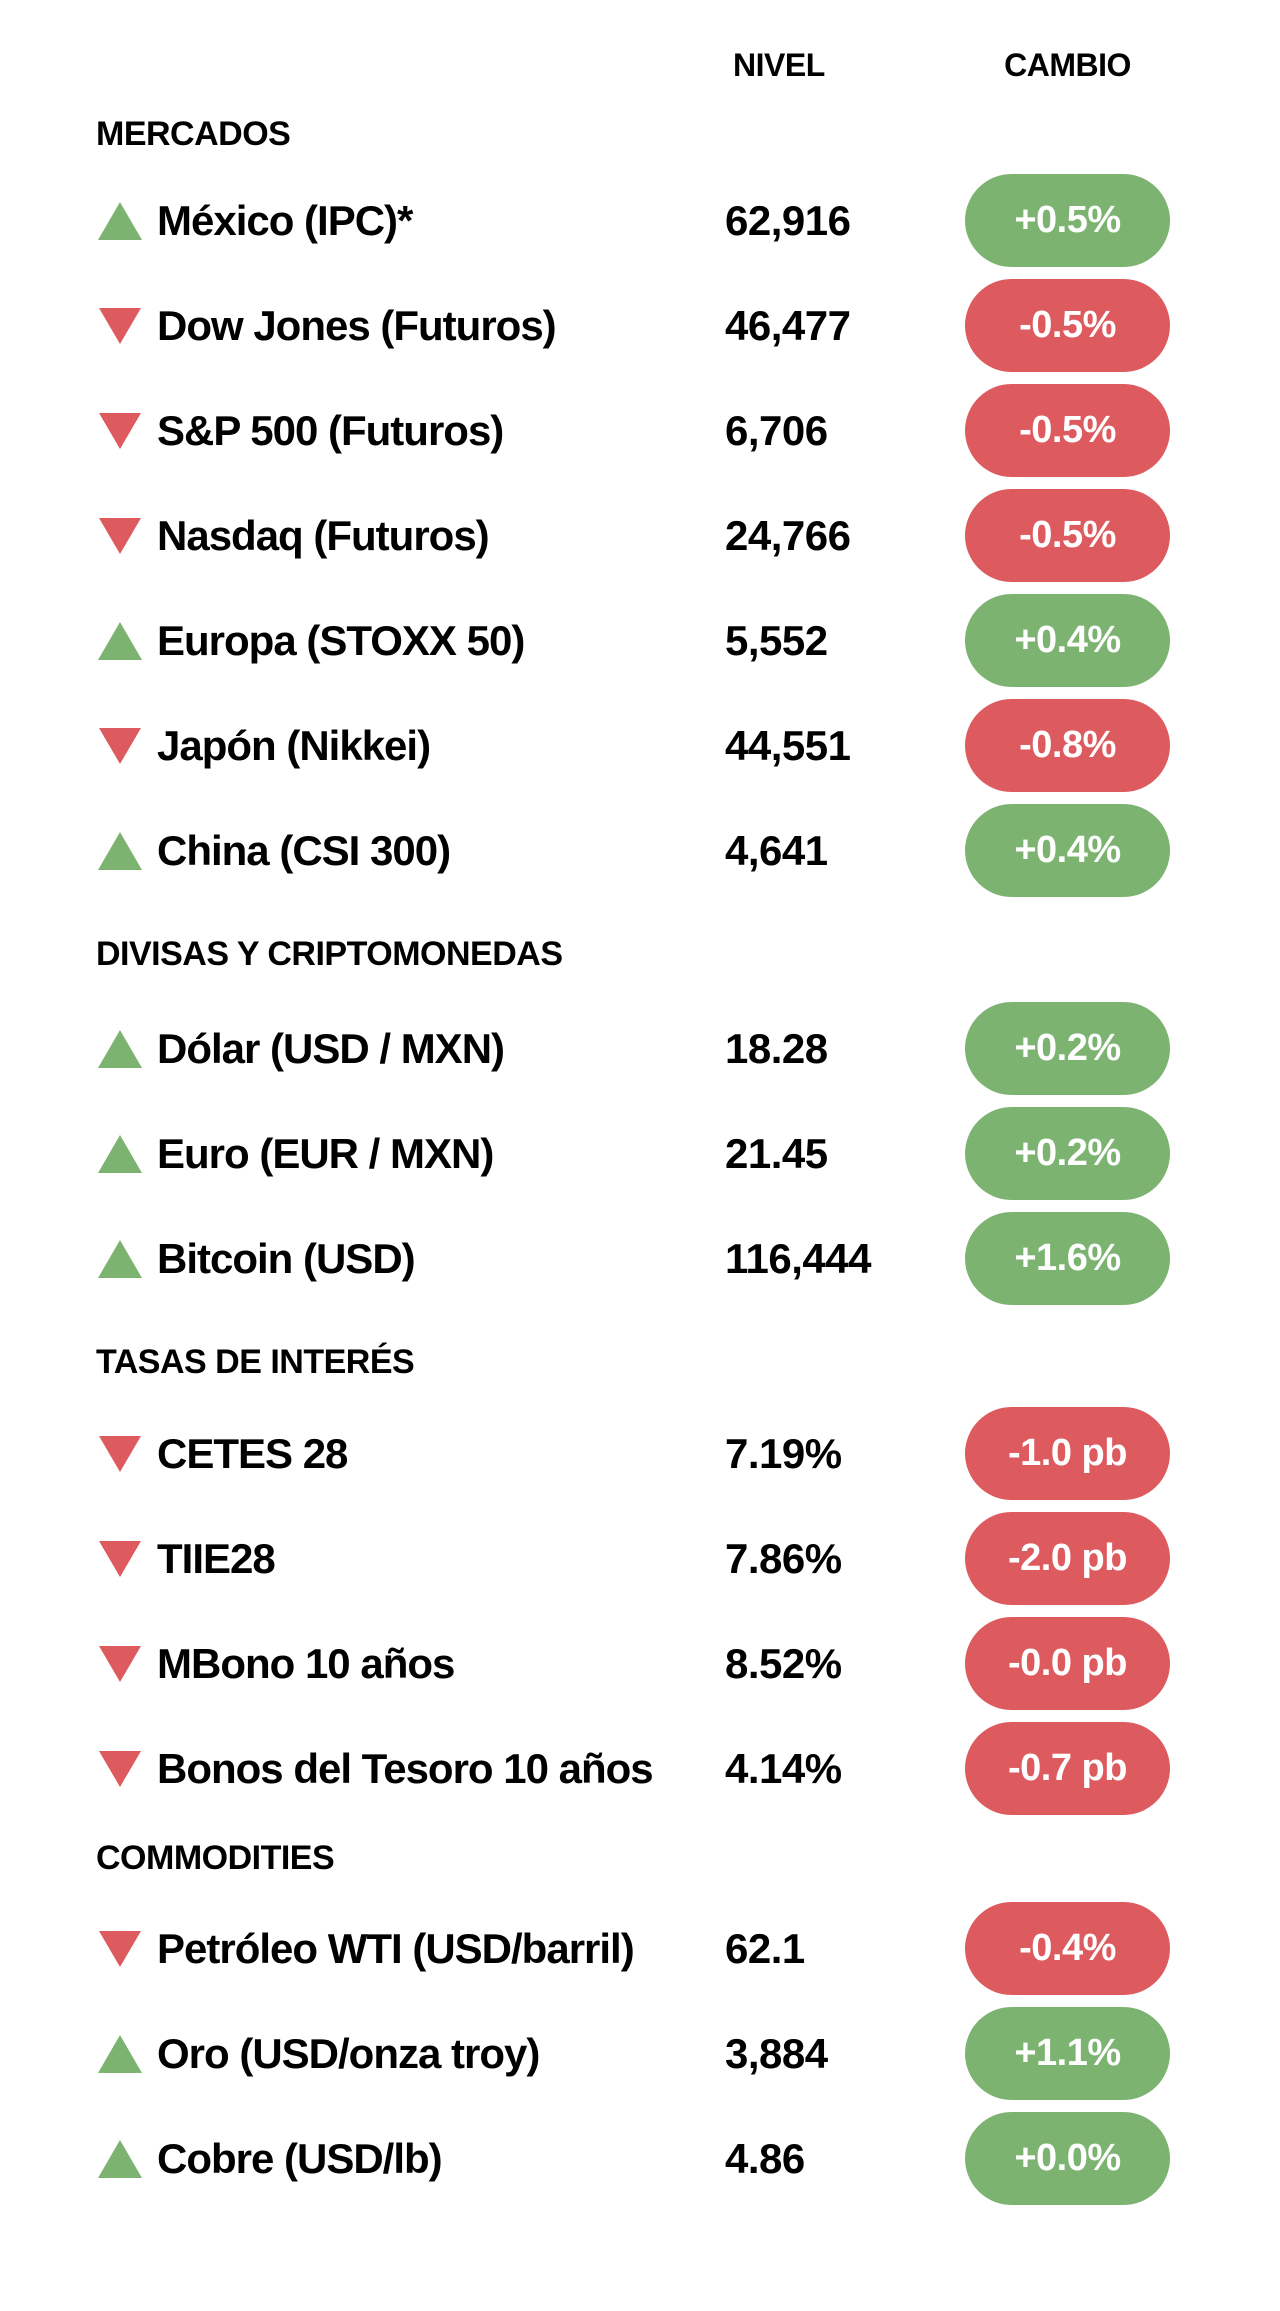  I want to click on level-value: 4,641, so click(776, 850).